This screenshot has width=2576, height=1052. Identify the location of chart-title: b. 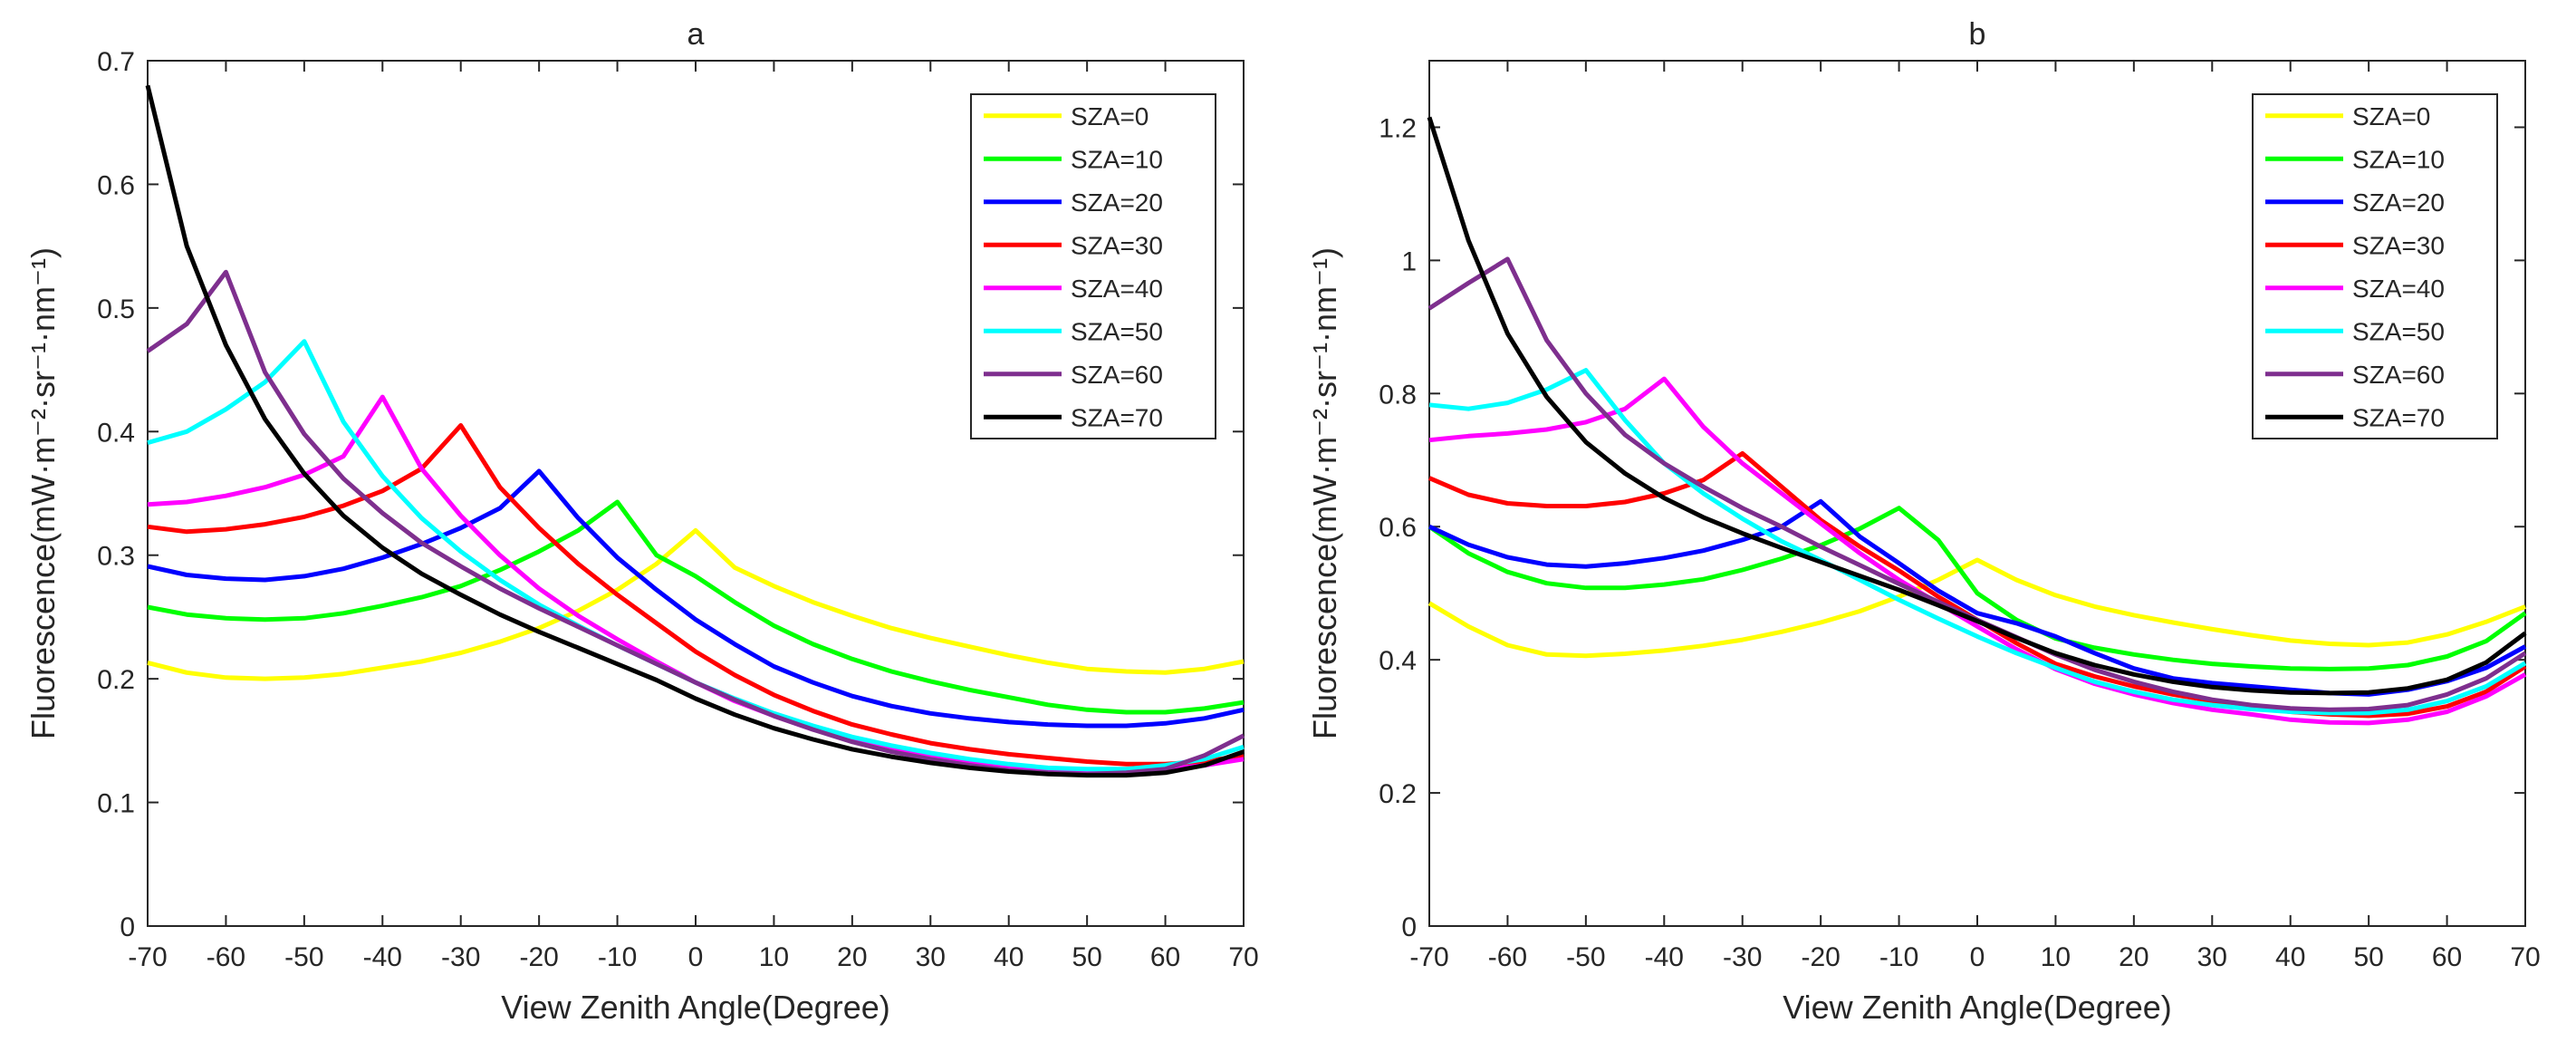
(1977, 34).